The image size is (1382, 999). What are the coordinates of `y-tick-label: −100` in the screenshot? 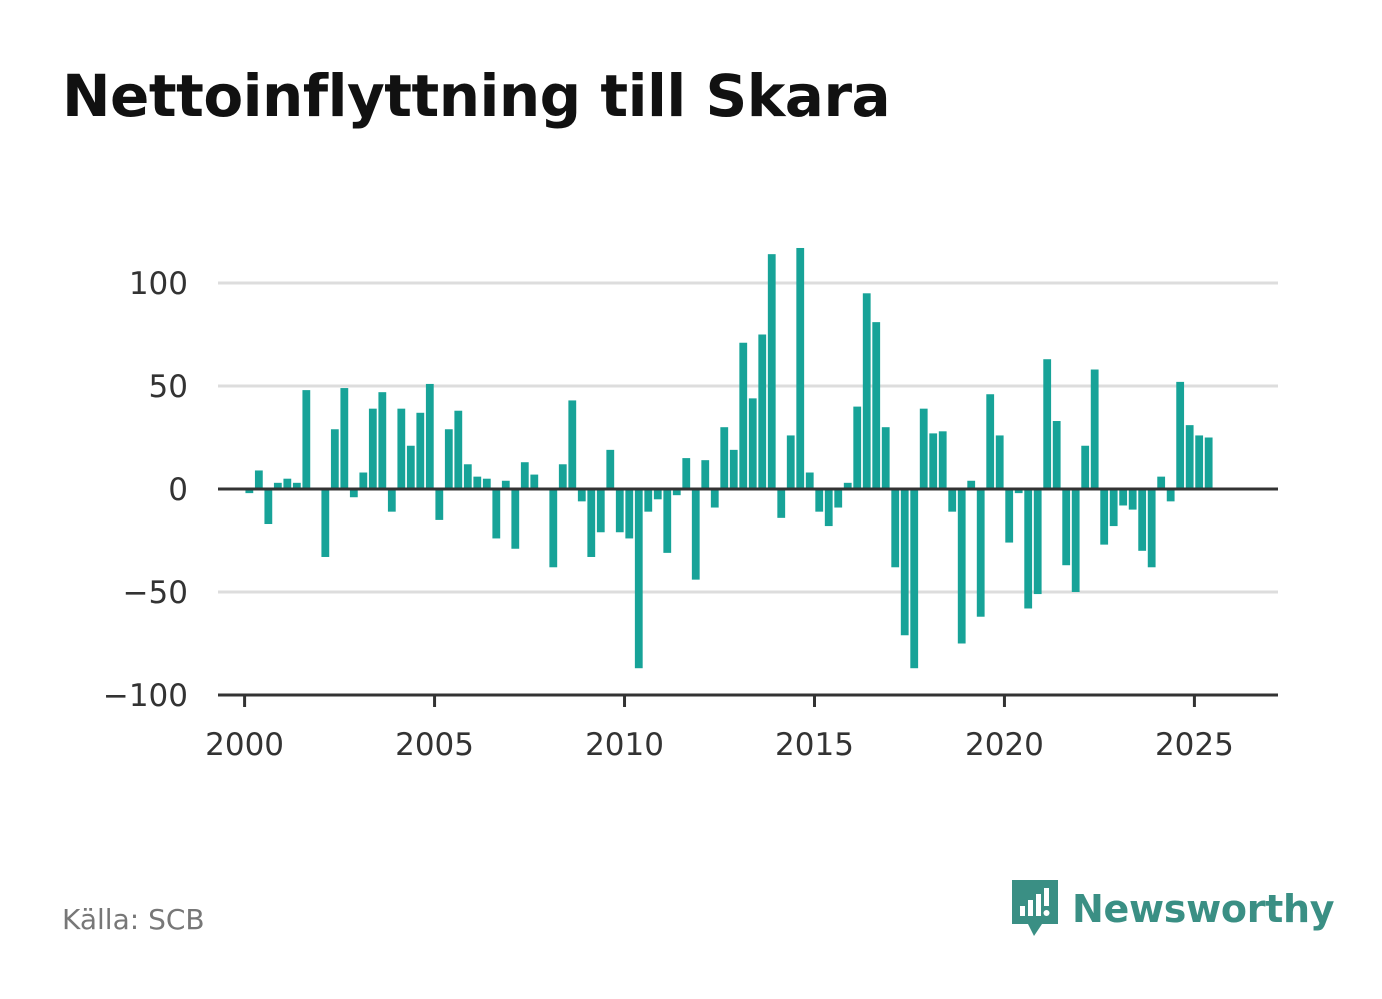 It's located at (145, 696).